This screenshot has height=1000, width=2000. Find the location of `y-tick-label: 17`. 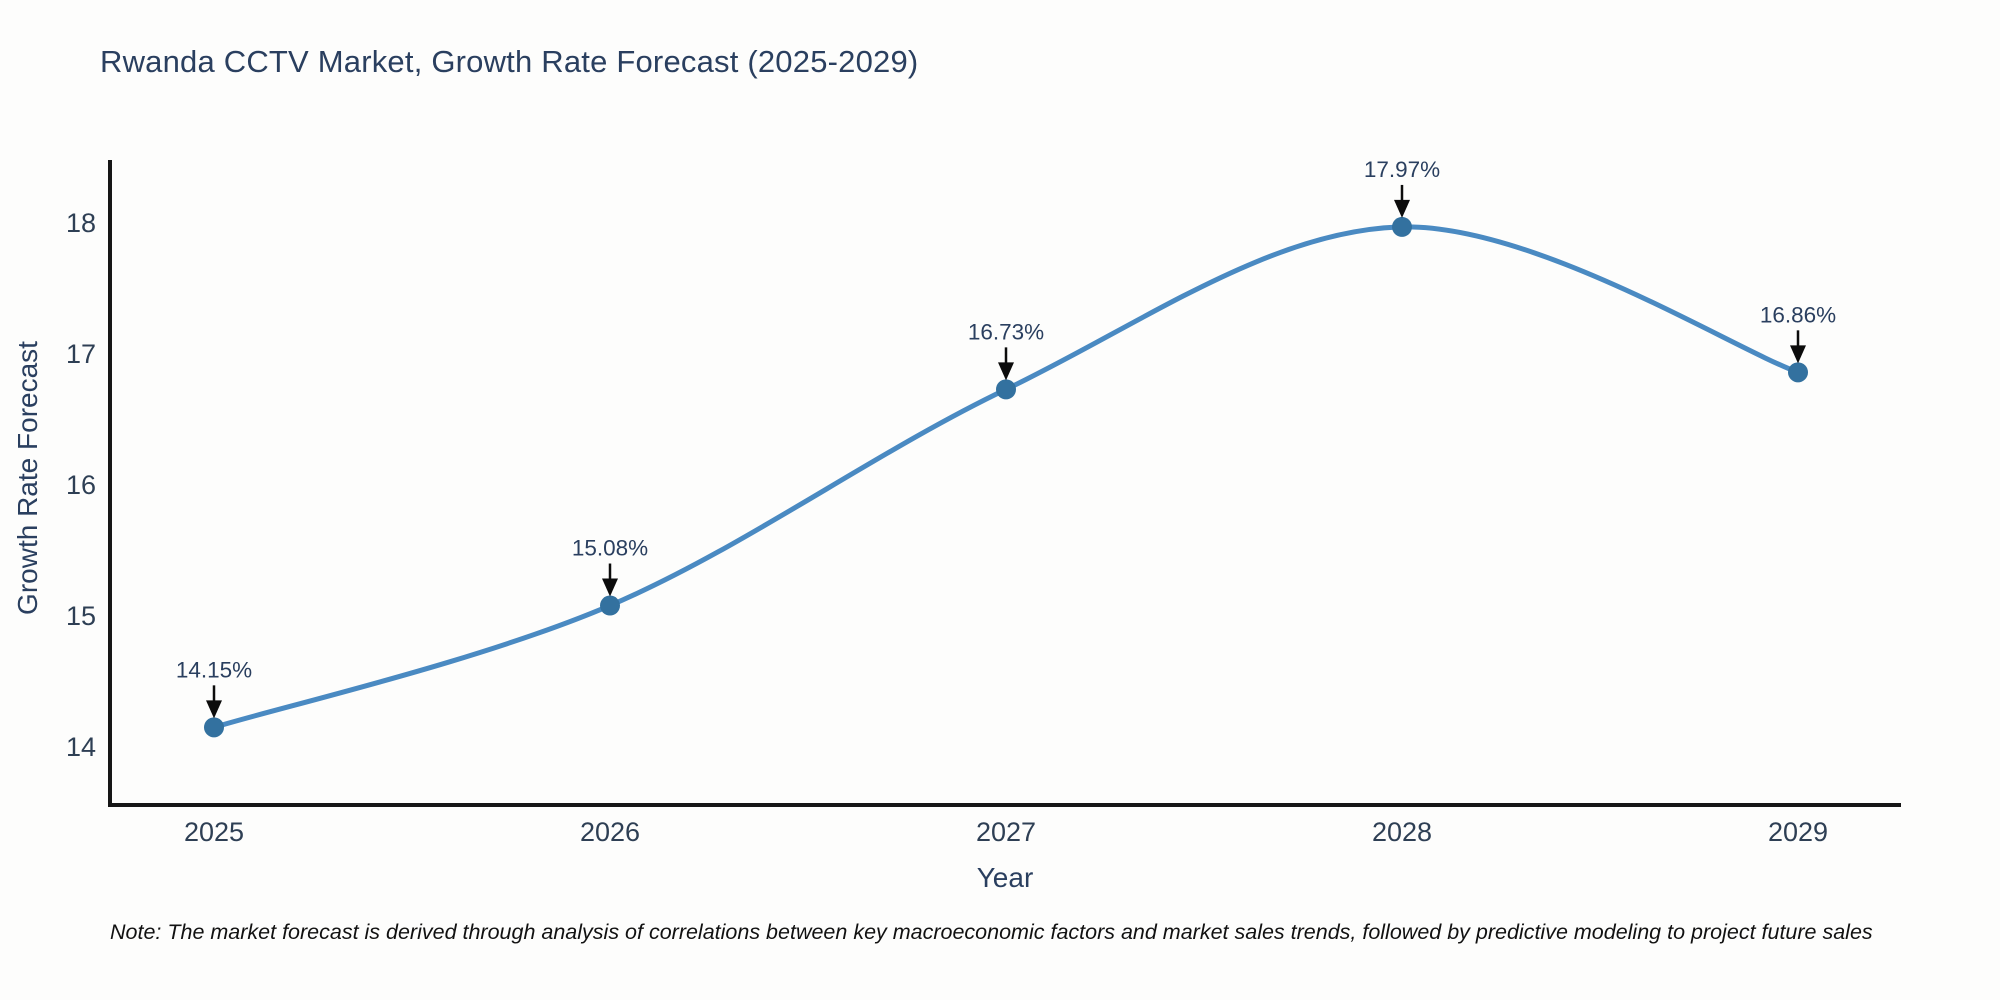

y-tick-label: 17 is located at coordinates (81, 354).